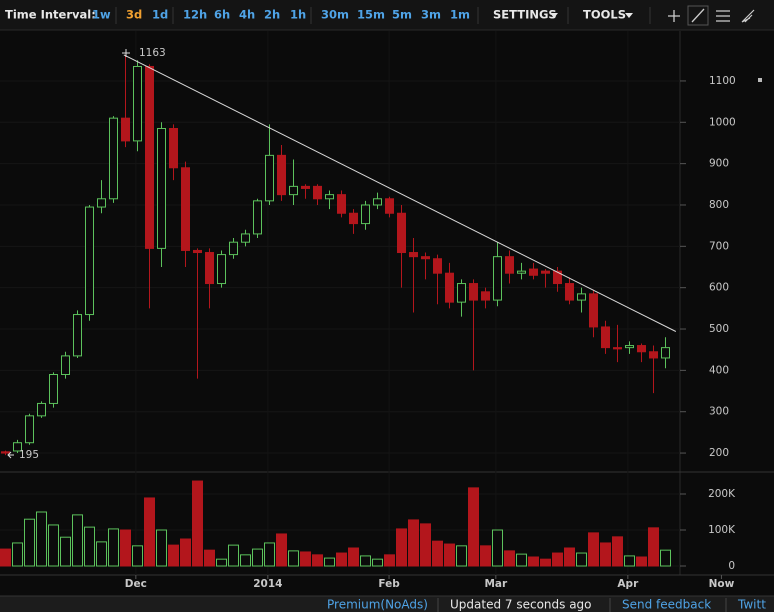  What do you see at coordinates (247, 15) in the screenshot?
I see `interval: 4h` at bounding box center [247, 15].